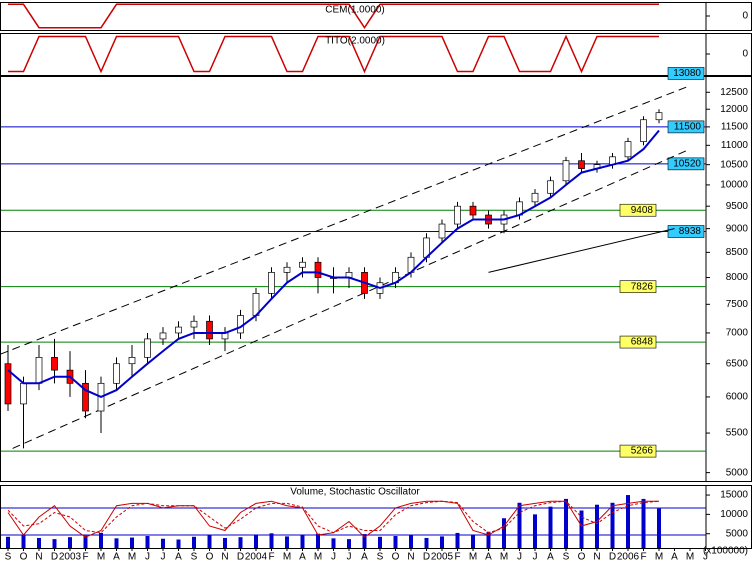 Image resolution: width=752 pixels, height=563 pixels. What do you see at coordinates (737, 433) in the screenshot?
I see `y-tick-label: 5500` at bounding box center [737, 433].